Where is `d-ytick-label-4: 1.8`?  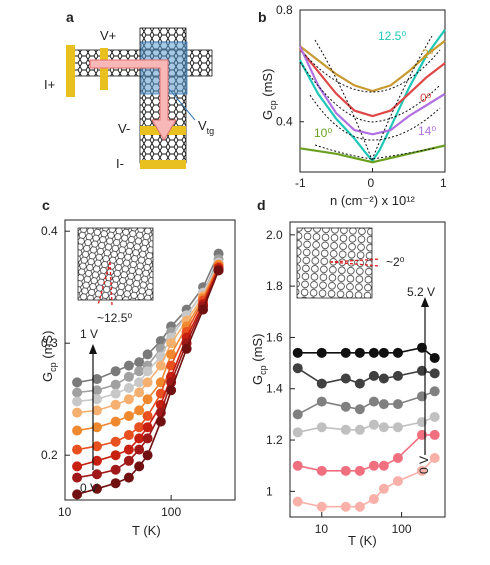 d-ytick-label-4: 1.8 is located at coordinates (274, 286).